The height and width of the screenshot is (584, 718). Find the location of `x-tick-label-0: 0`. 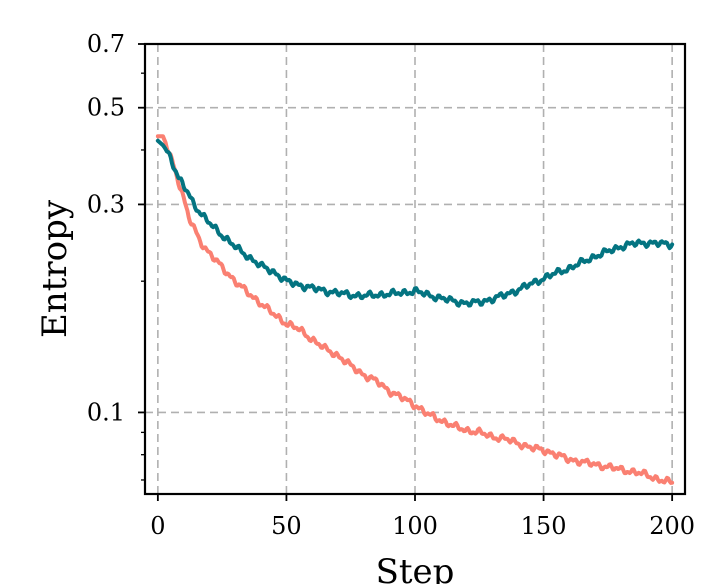

x-tick-label-0: 0 is located at coordinates (157, 526).